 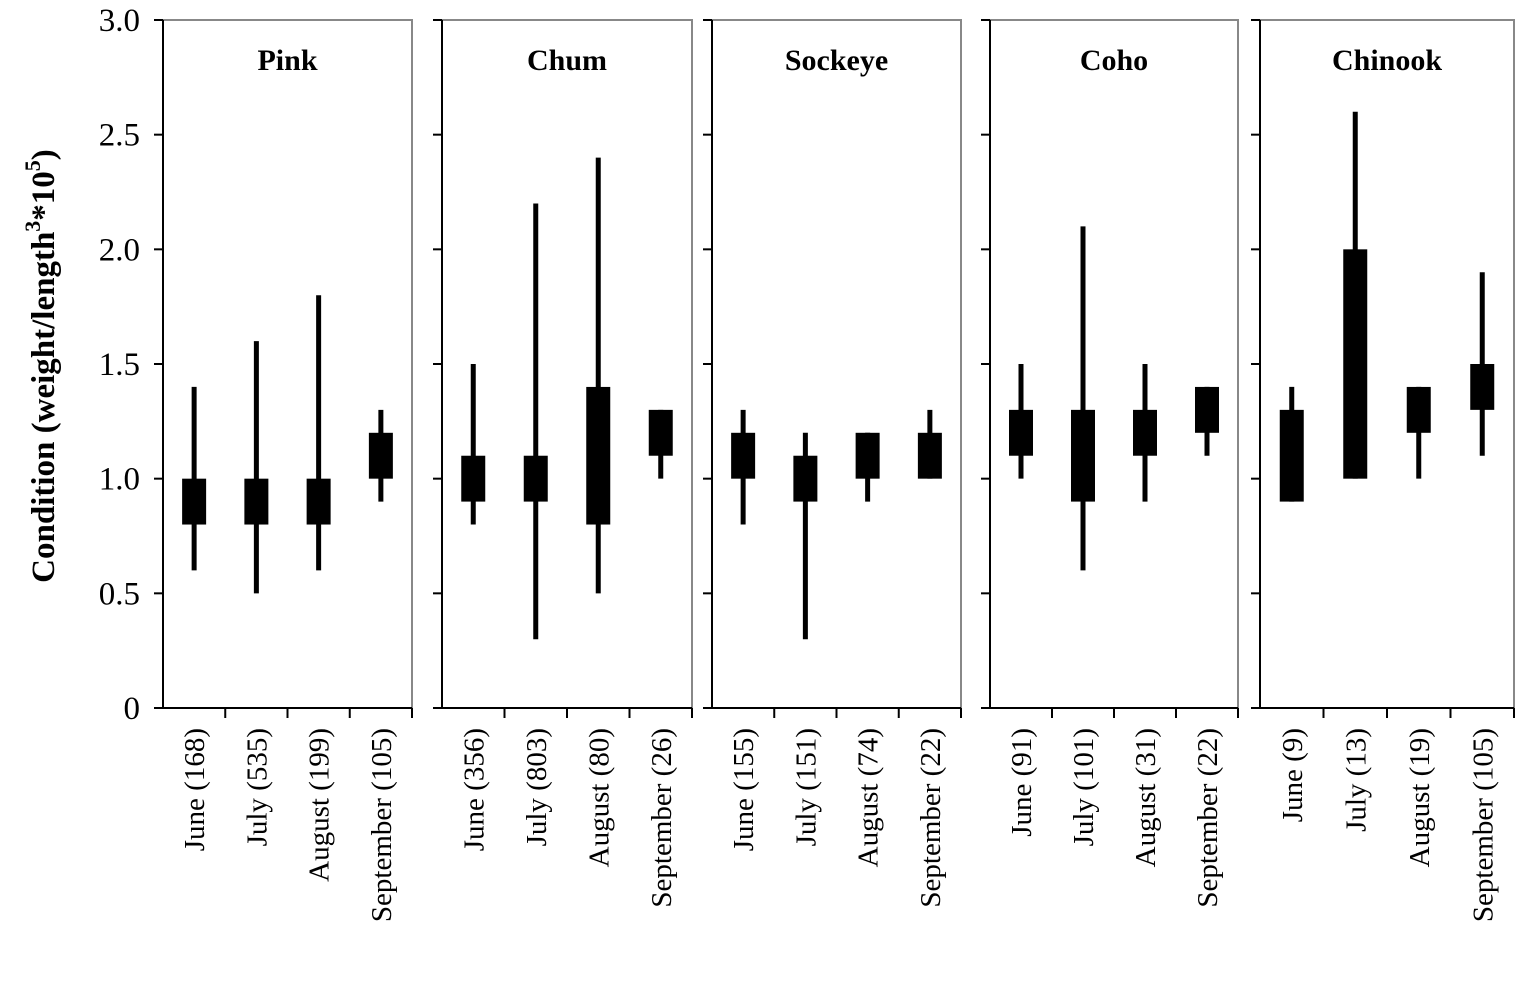 I want to click on x-category-label: June (155), so click(x=744, y=789).